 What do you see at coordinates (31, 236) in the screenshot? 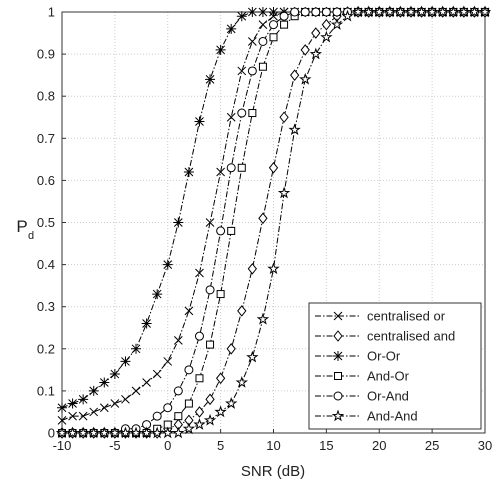
I see `y-axis-label-subscript: d` at bounding box center [31, 236].